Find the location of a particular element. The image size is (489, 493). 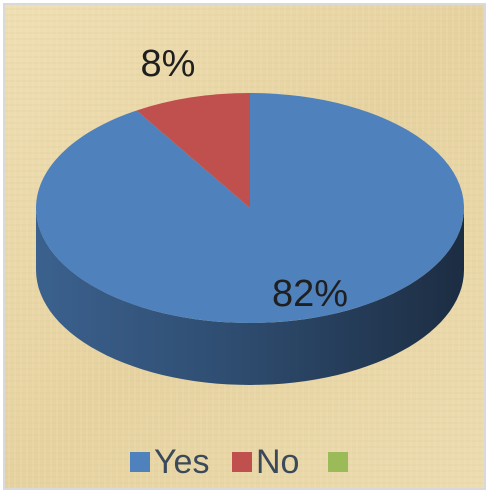

value-label: 8% is located at coordinates (168, 64).